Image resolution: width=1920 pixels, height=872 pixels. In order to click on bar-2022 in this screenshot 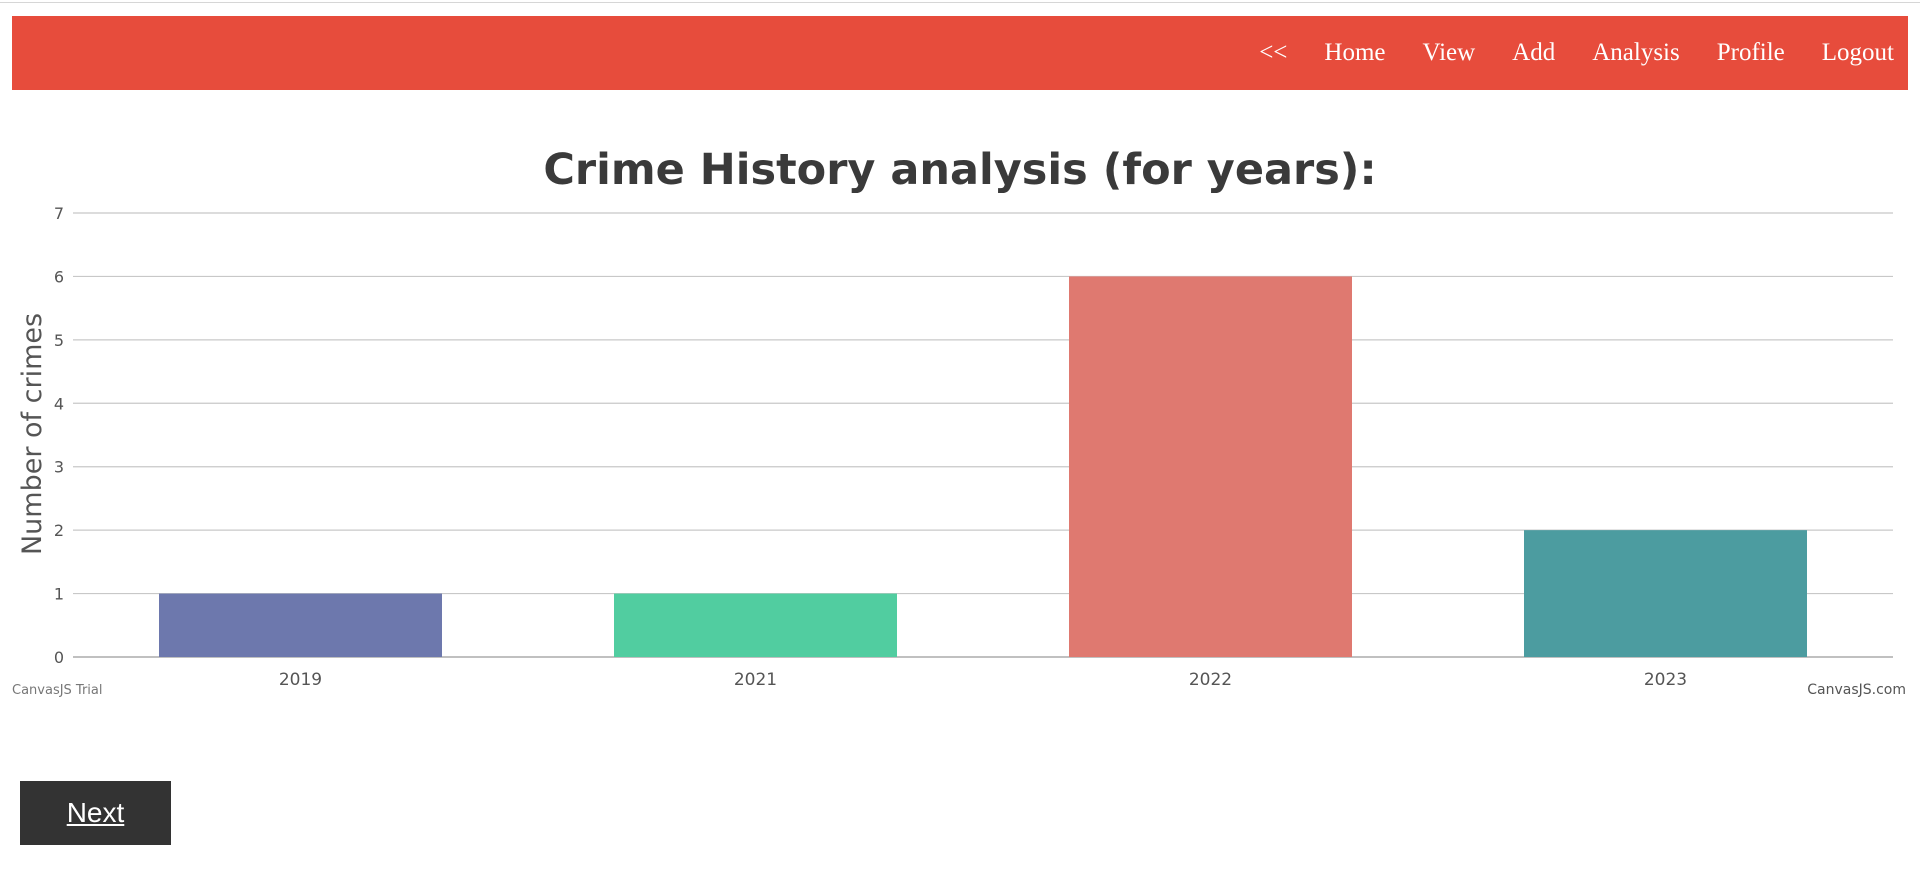, I will do `click(1210, 466)`.